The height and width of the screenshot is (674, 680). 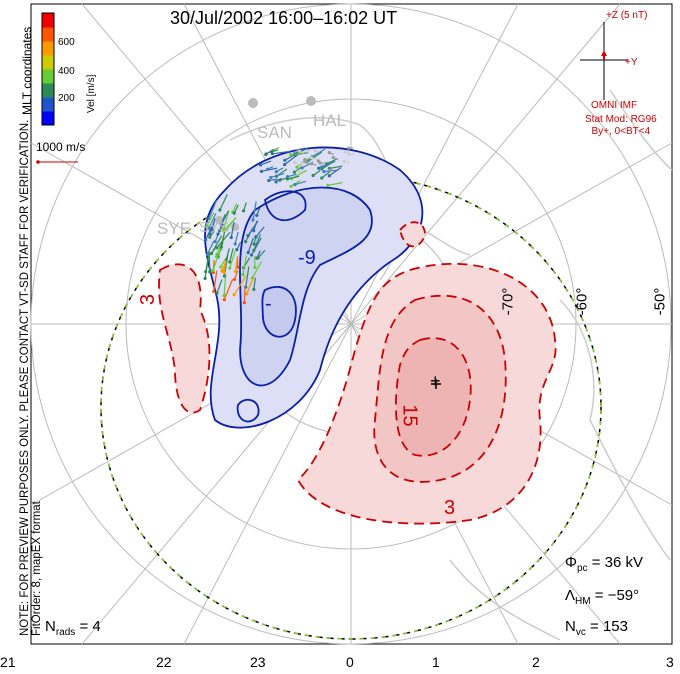 What do you see at coordinates (602, 597) in the screenshot?
I see `stat-lambda-hm: ΛHM = −59°` at bounding box center [602, 597].